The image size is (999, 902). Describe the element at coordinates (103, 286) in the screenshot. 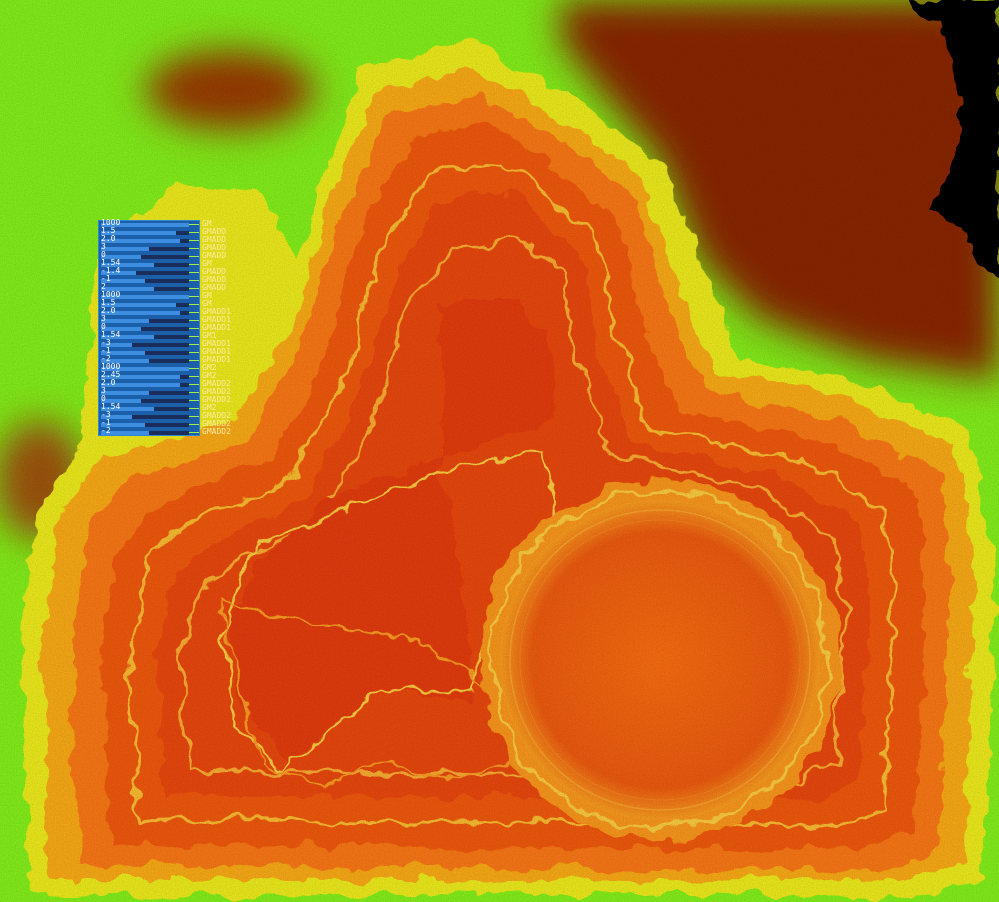

I see `parameter-value: 2` at that location.